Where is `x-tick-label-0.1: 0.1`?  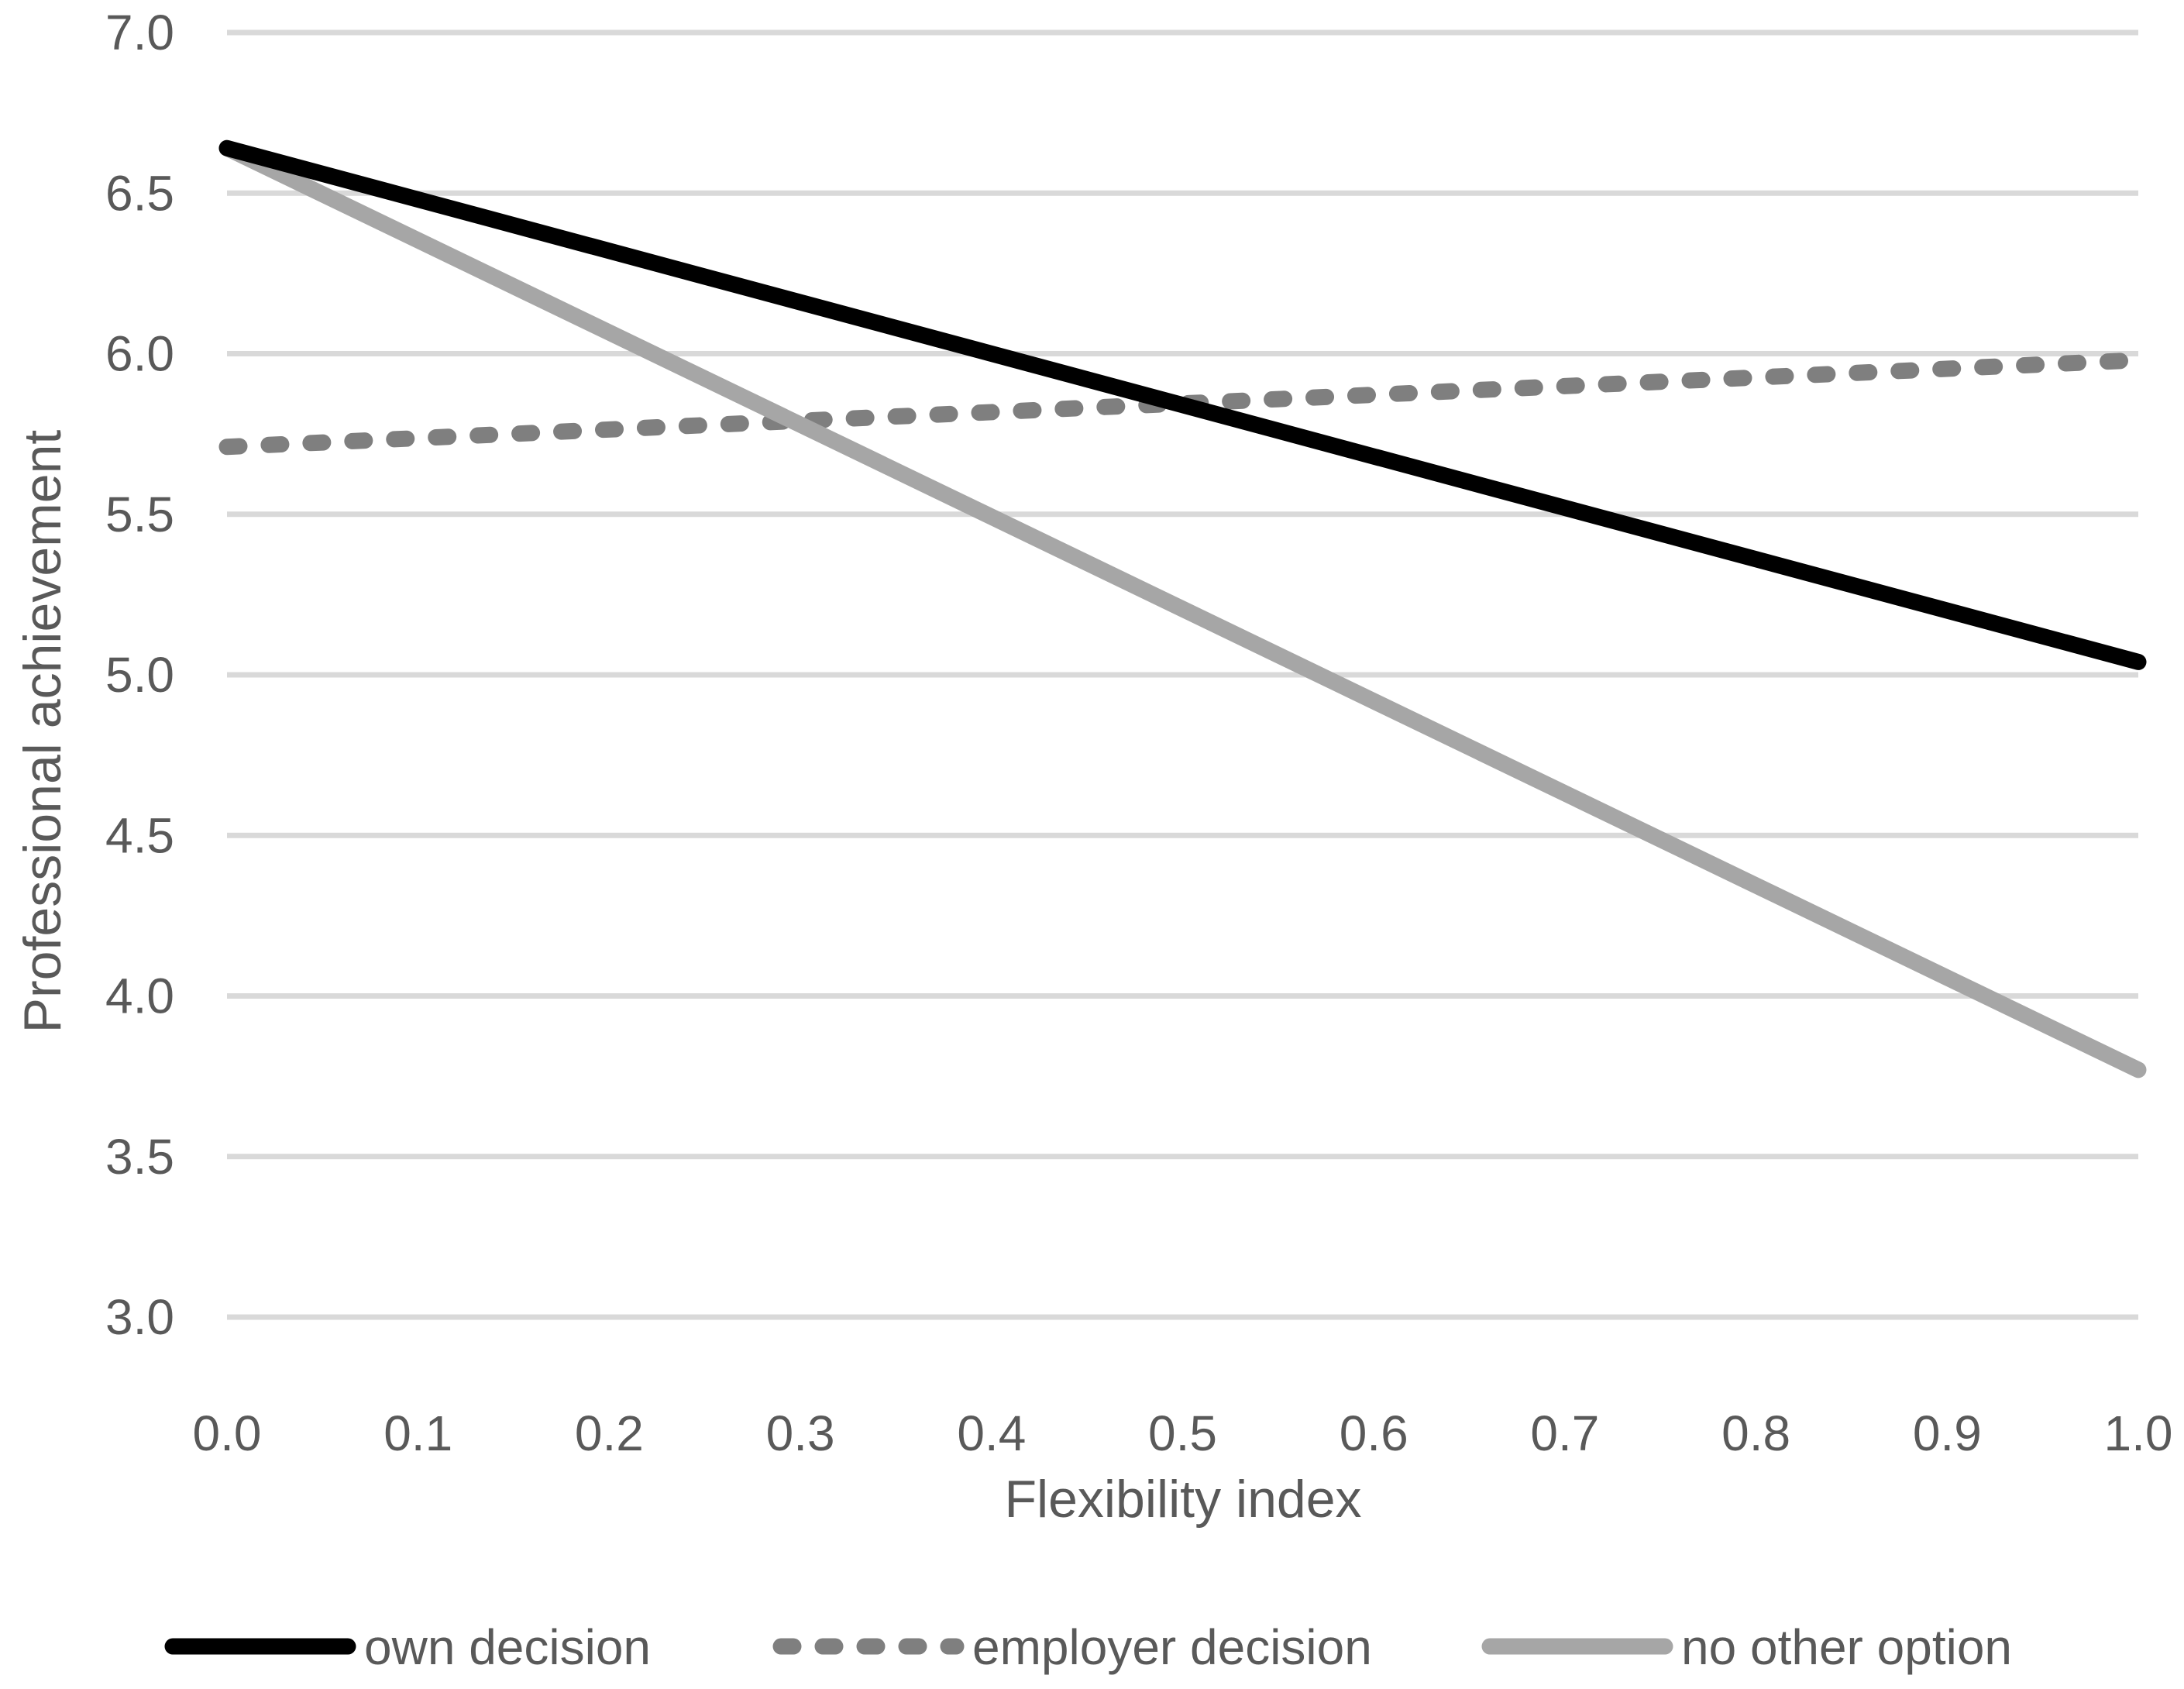 x-tick-label-0.1: 0.1 is located at coordinates (418, 1433).